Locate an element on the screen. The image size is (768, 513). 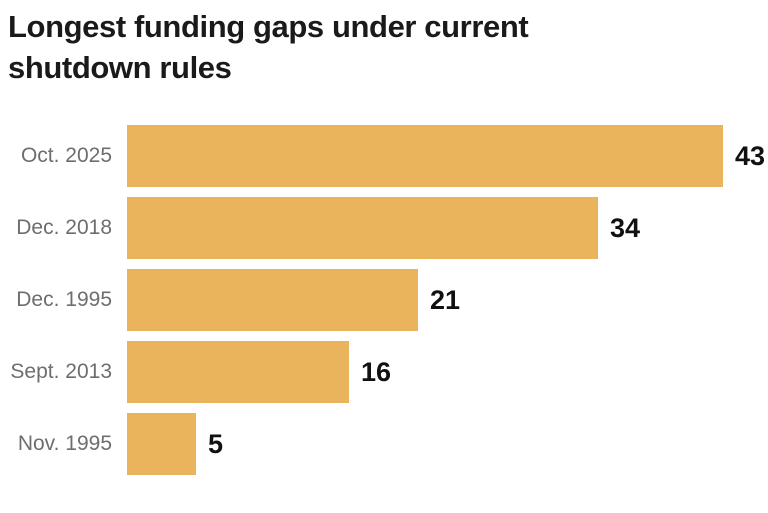
bar-row: Sept. 2013 16 is located at coordinates (384, 372).